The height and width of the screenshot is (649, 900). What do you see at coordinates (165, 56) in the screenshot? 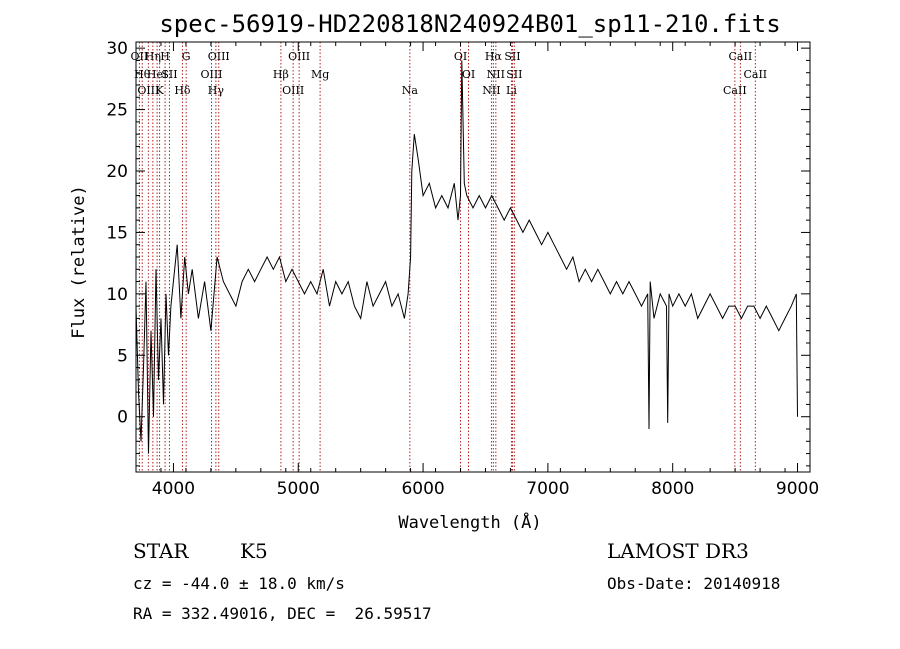
I see `spectral-line-label: H` at bounding box center [165, 56].